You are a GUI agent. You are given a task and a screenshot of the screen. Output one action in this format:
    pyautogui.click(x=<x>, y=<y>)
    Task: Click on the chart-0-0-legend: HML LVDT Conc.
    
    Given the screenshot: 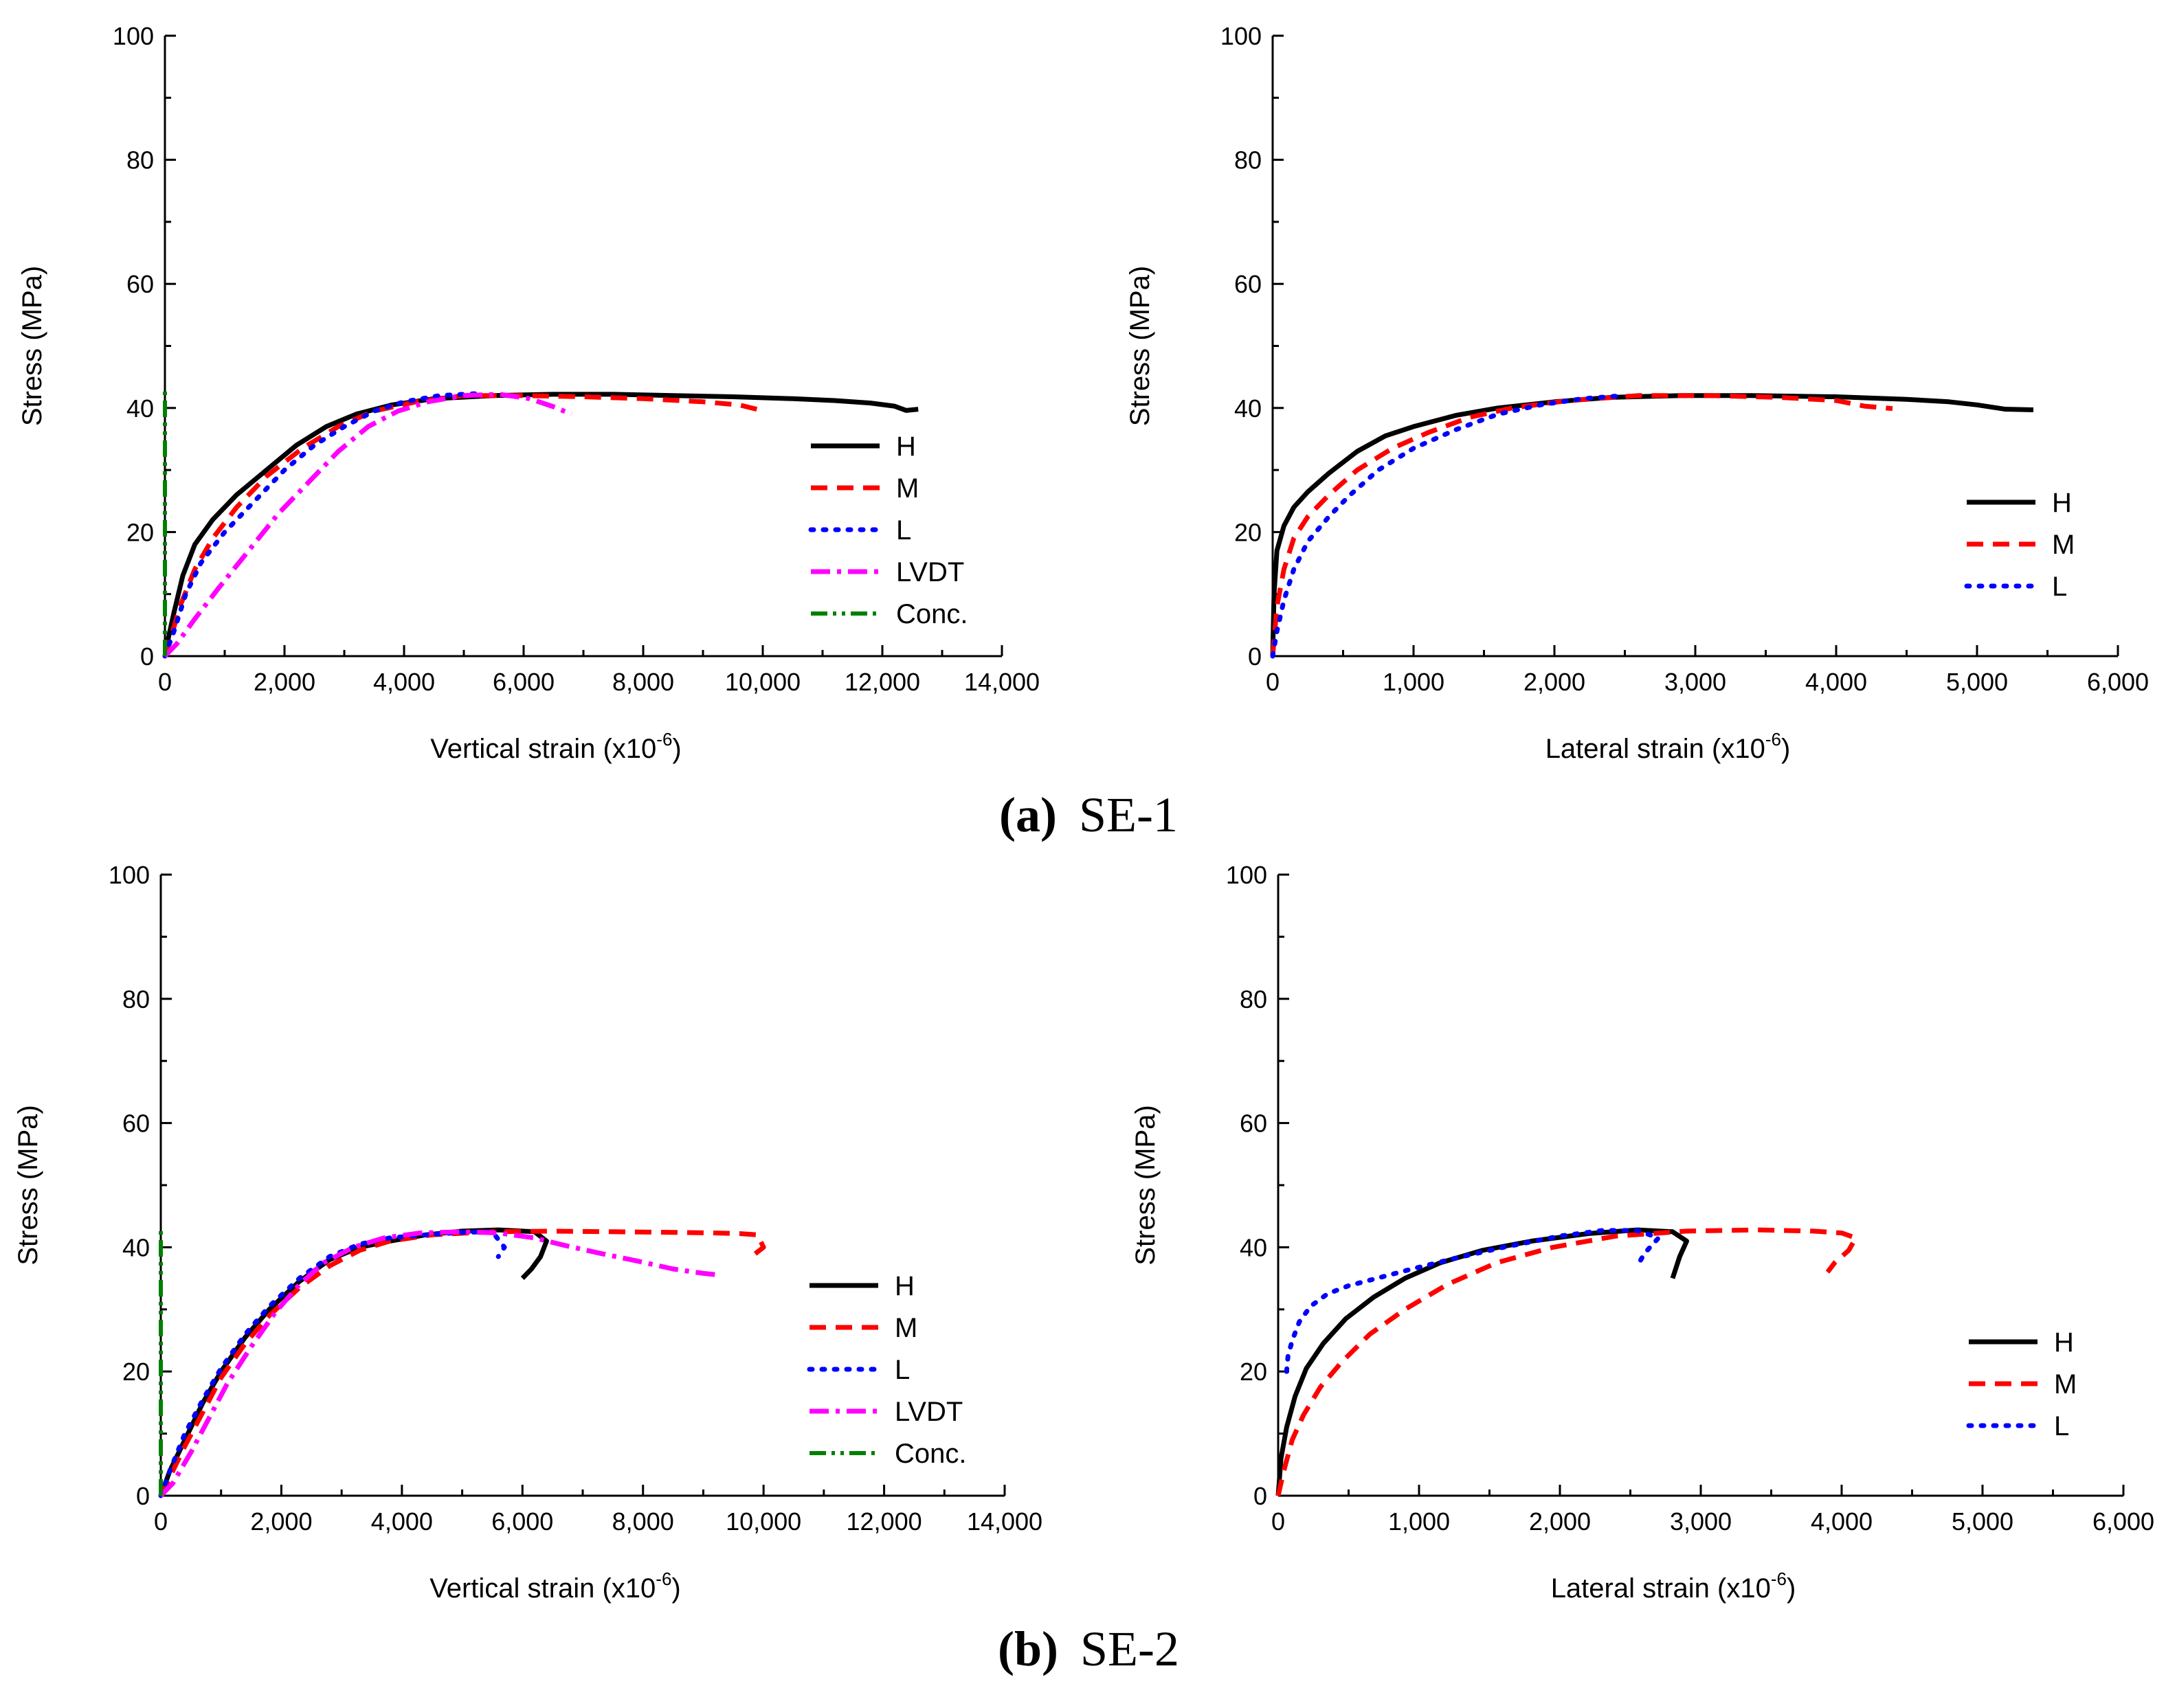 What is the action you would take?
    pyautogui.click(x=888, y=530)
    